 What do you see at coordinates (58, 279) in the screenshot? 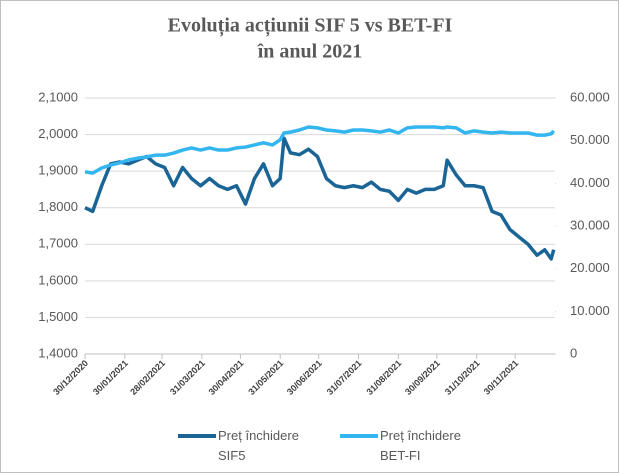
I see `y-tick-label: 1,6000` at bounding box center [58, 279].